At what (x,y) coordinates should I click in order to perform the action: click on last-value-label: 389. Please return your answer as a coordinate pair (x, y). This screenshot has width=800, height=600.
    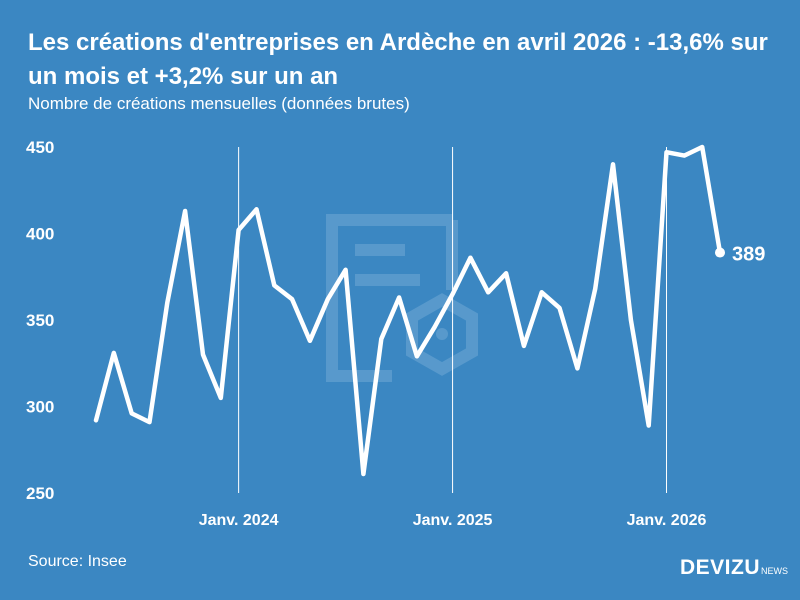
    Looking at the image, I should click on (748, 255).